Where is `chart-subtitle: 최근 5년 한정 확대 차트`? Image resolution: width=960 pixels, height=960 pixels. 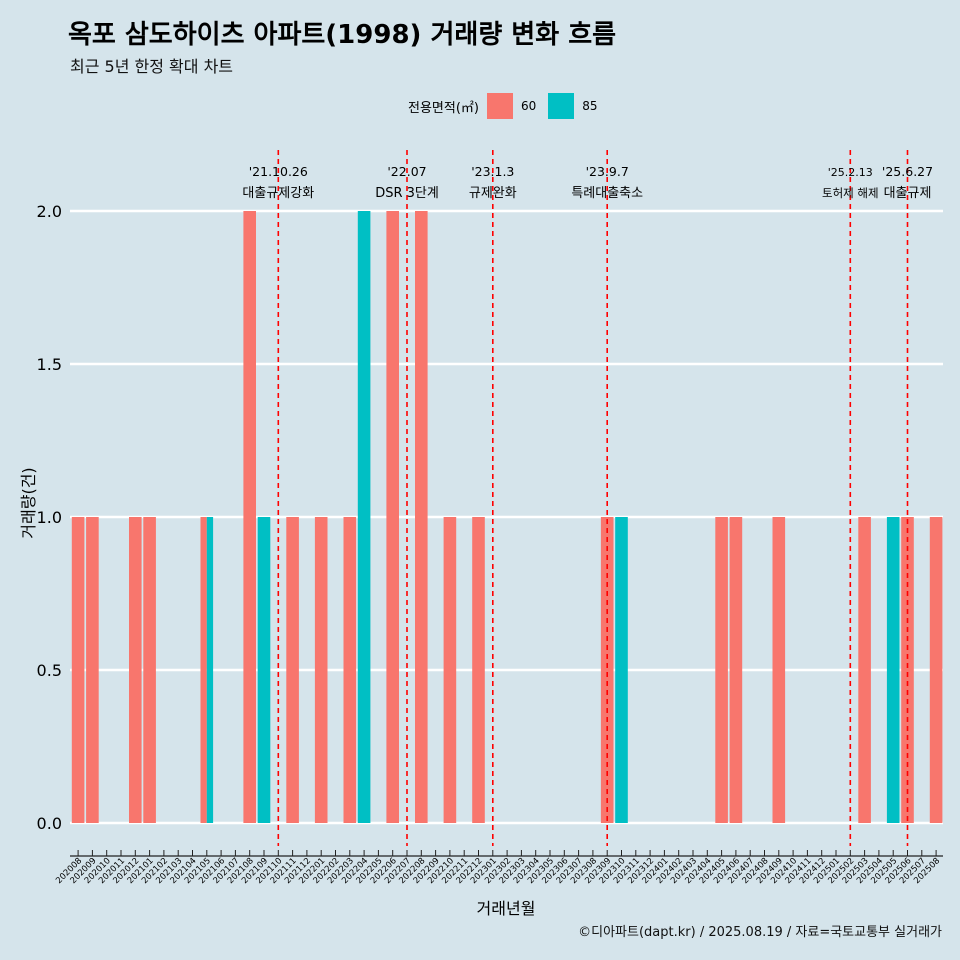 chart-subtitle: 최근 5년 한정 확대 차트 is located at coordinates (152, 66).